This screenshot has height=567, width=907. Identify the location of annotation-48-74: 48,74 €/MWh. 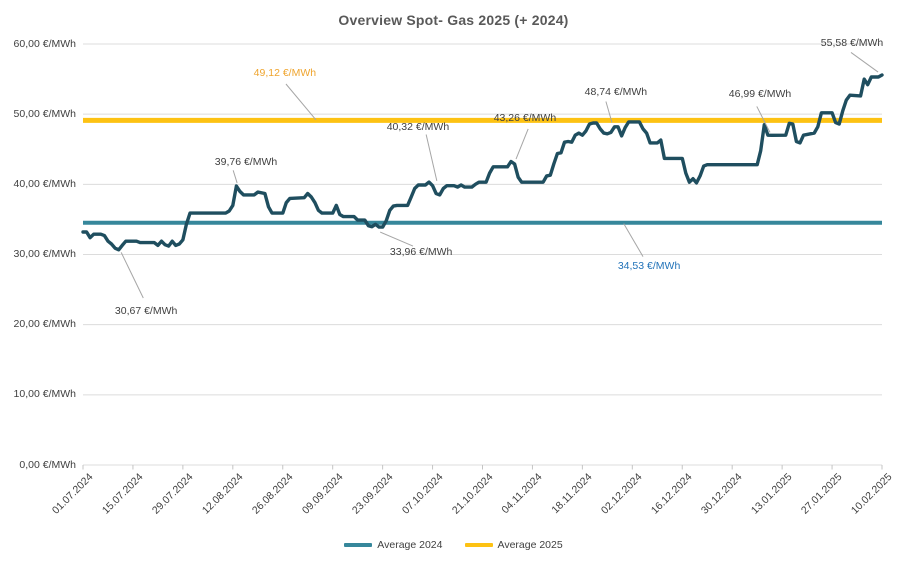
(616, 91).